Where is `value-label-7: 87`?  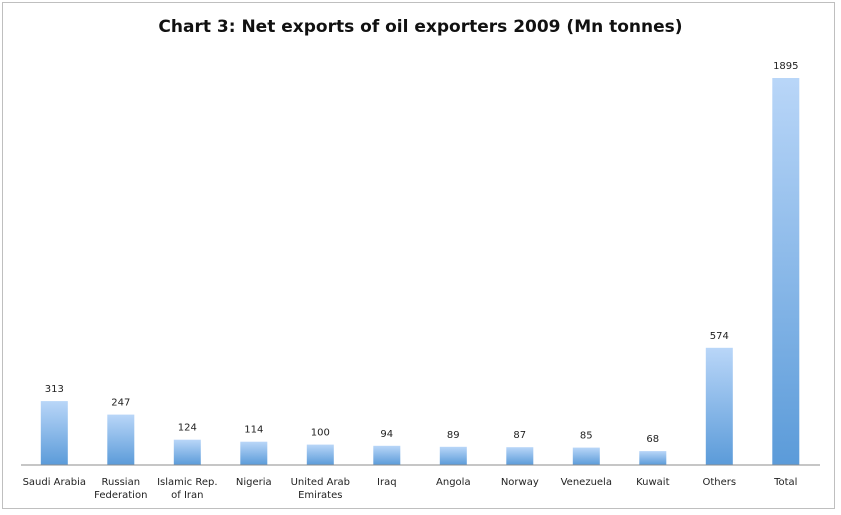
value-label-7: 87 is located at coordinates (519, 435).